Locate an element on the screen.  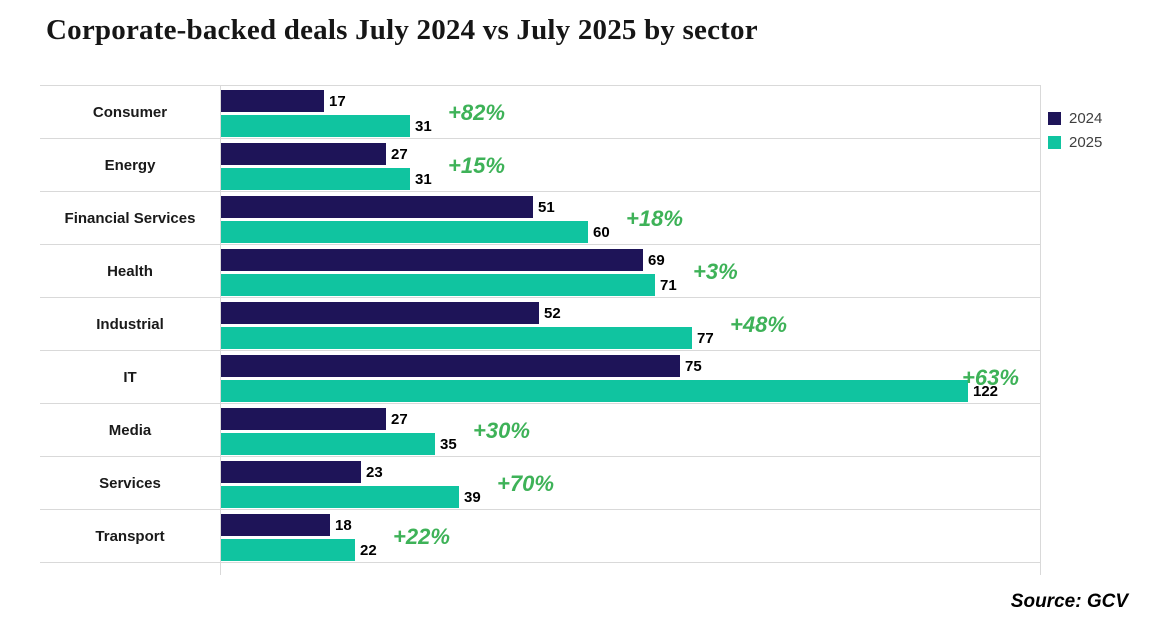
value-label-2024: 52 is located at coordinates (552, 313).